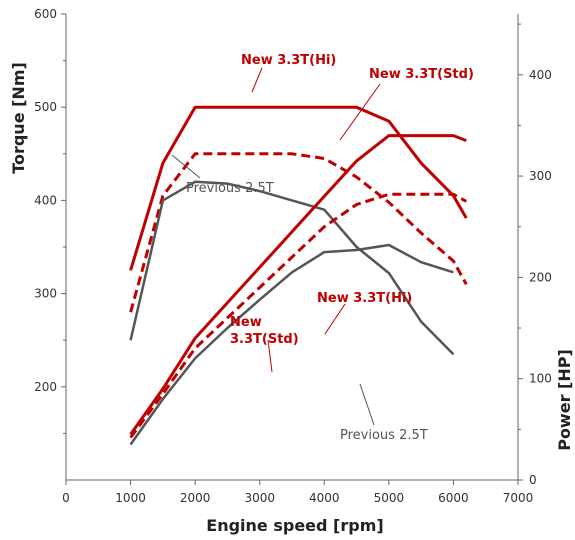  Describe the element at coordinates (259, 498) in the screenshot. I see `x-tick-label: 3000` at that location.